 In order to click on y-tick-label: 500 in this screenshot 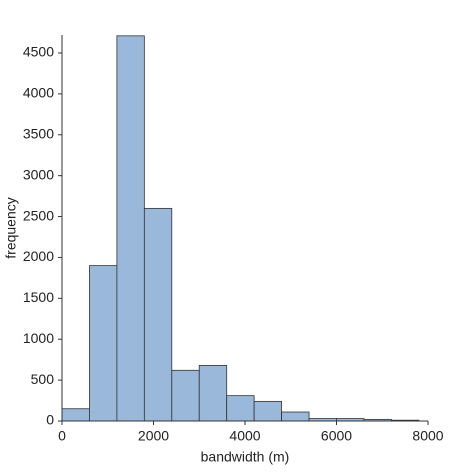, I will do `click(43, 379)`.